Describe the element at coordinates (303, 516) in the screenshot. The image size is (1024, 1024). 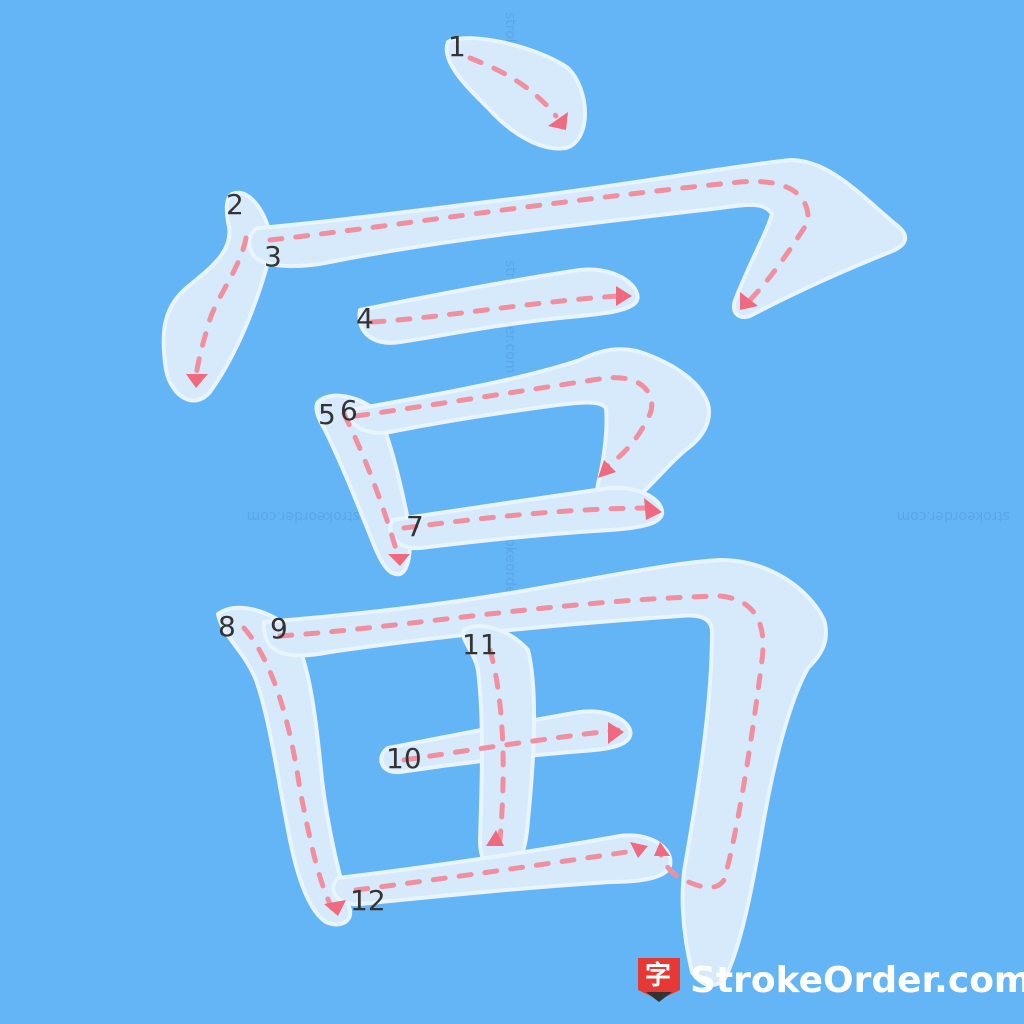
I see `watermark-horizontal-3: strokeorder.com` at that location.